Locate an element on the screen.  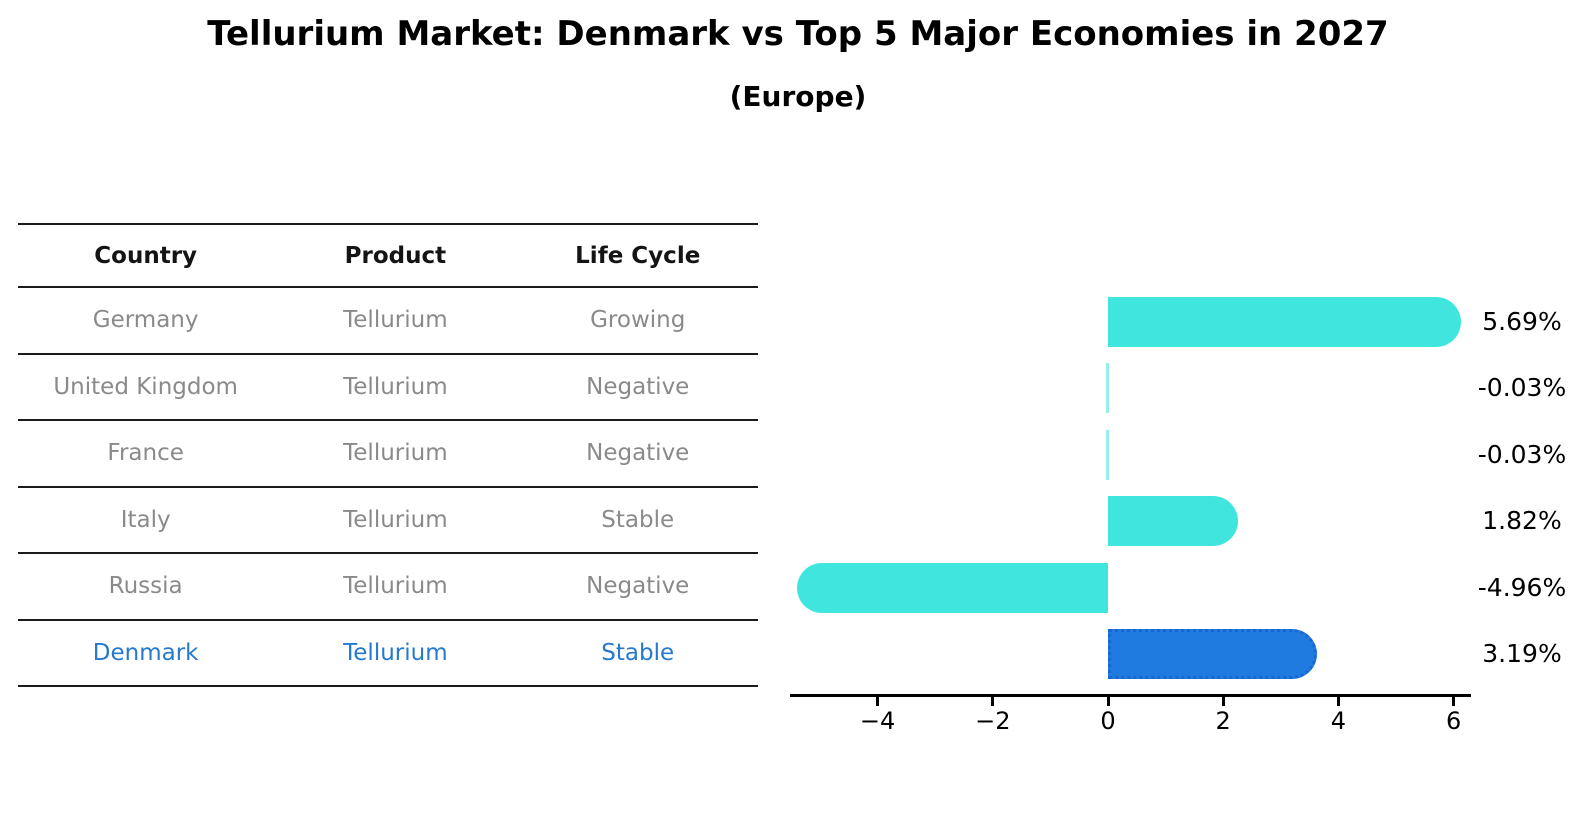
tick-label-4: 4 is located at coordinates (1338, 721).